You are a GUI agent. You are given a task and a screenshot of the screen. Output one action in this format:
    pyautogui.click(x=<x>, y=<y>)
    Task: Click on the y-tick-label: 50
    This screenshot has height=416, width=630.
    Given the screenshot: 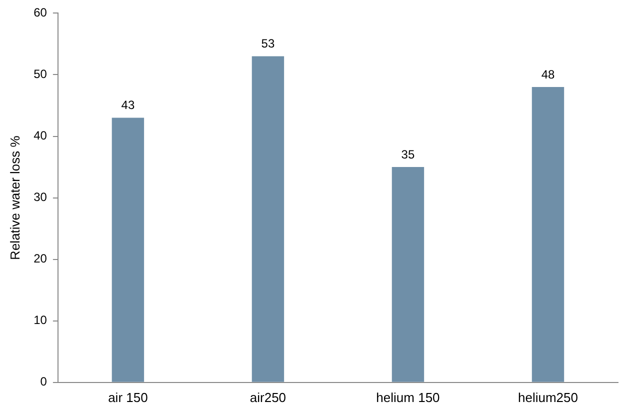 What is the action you would take?
    pyautogui.click(x=41, y=74)
    